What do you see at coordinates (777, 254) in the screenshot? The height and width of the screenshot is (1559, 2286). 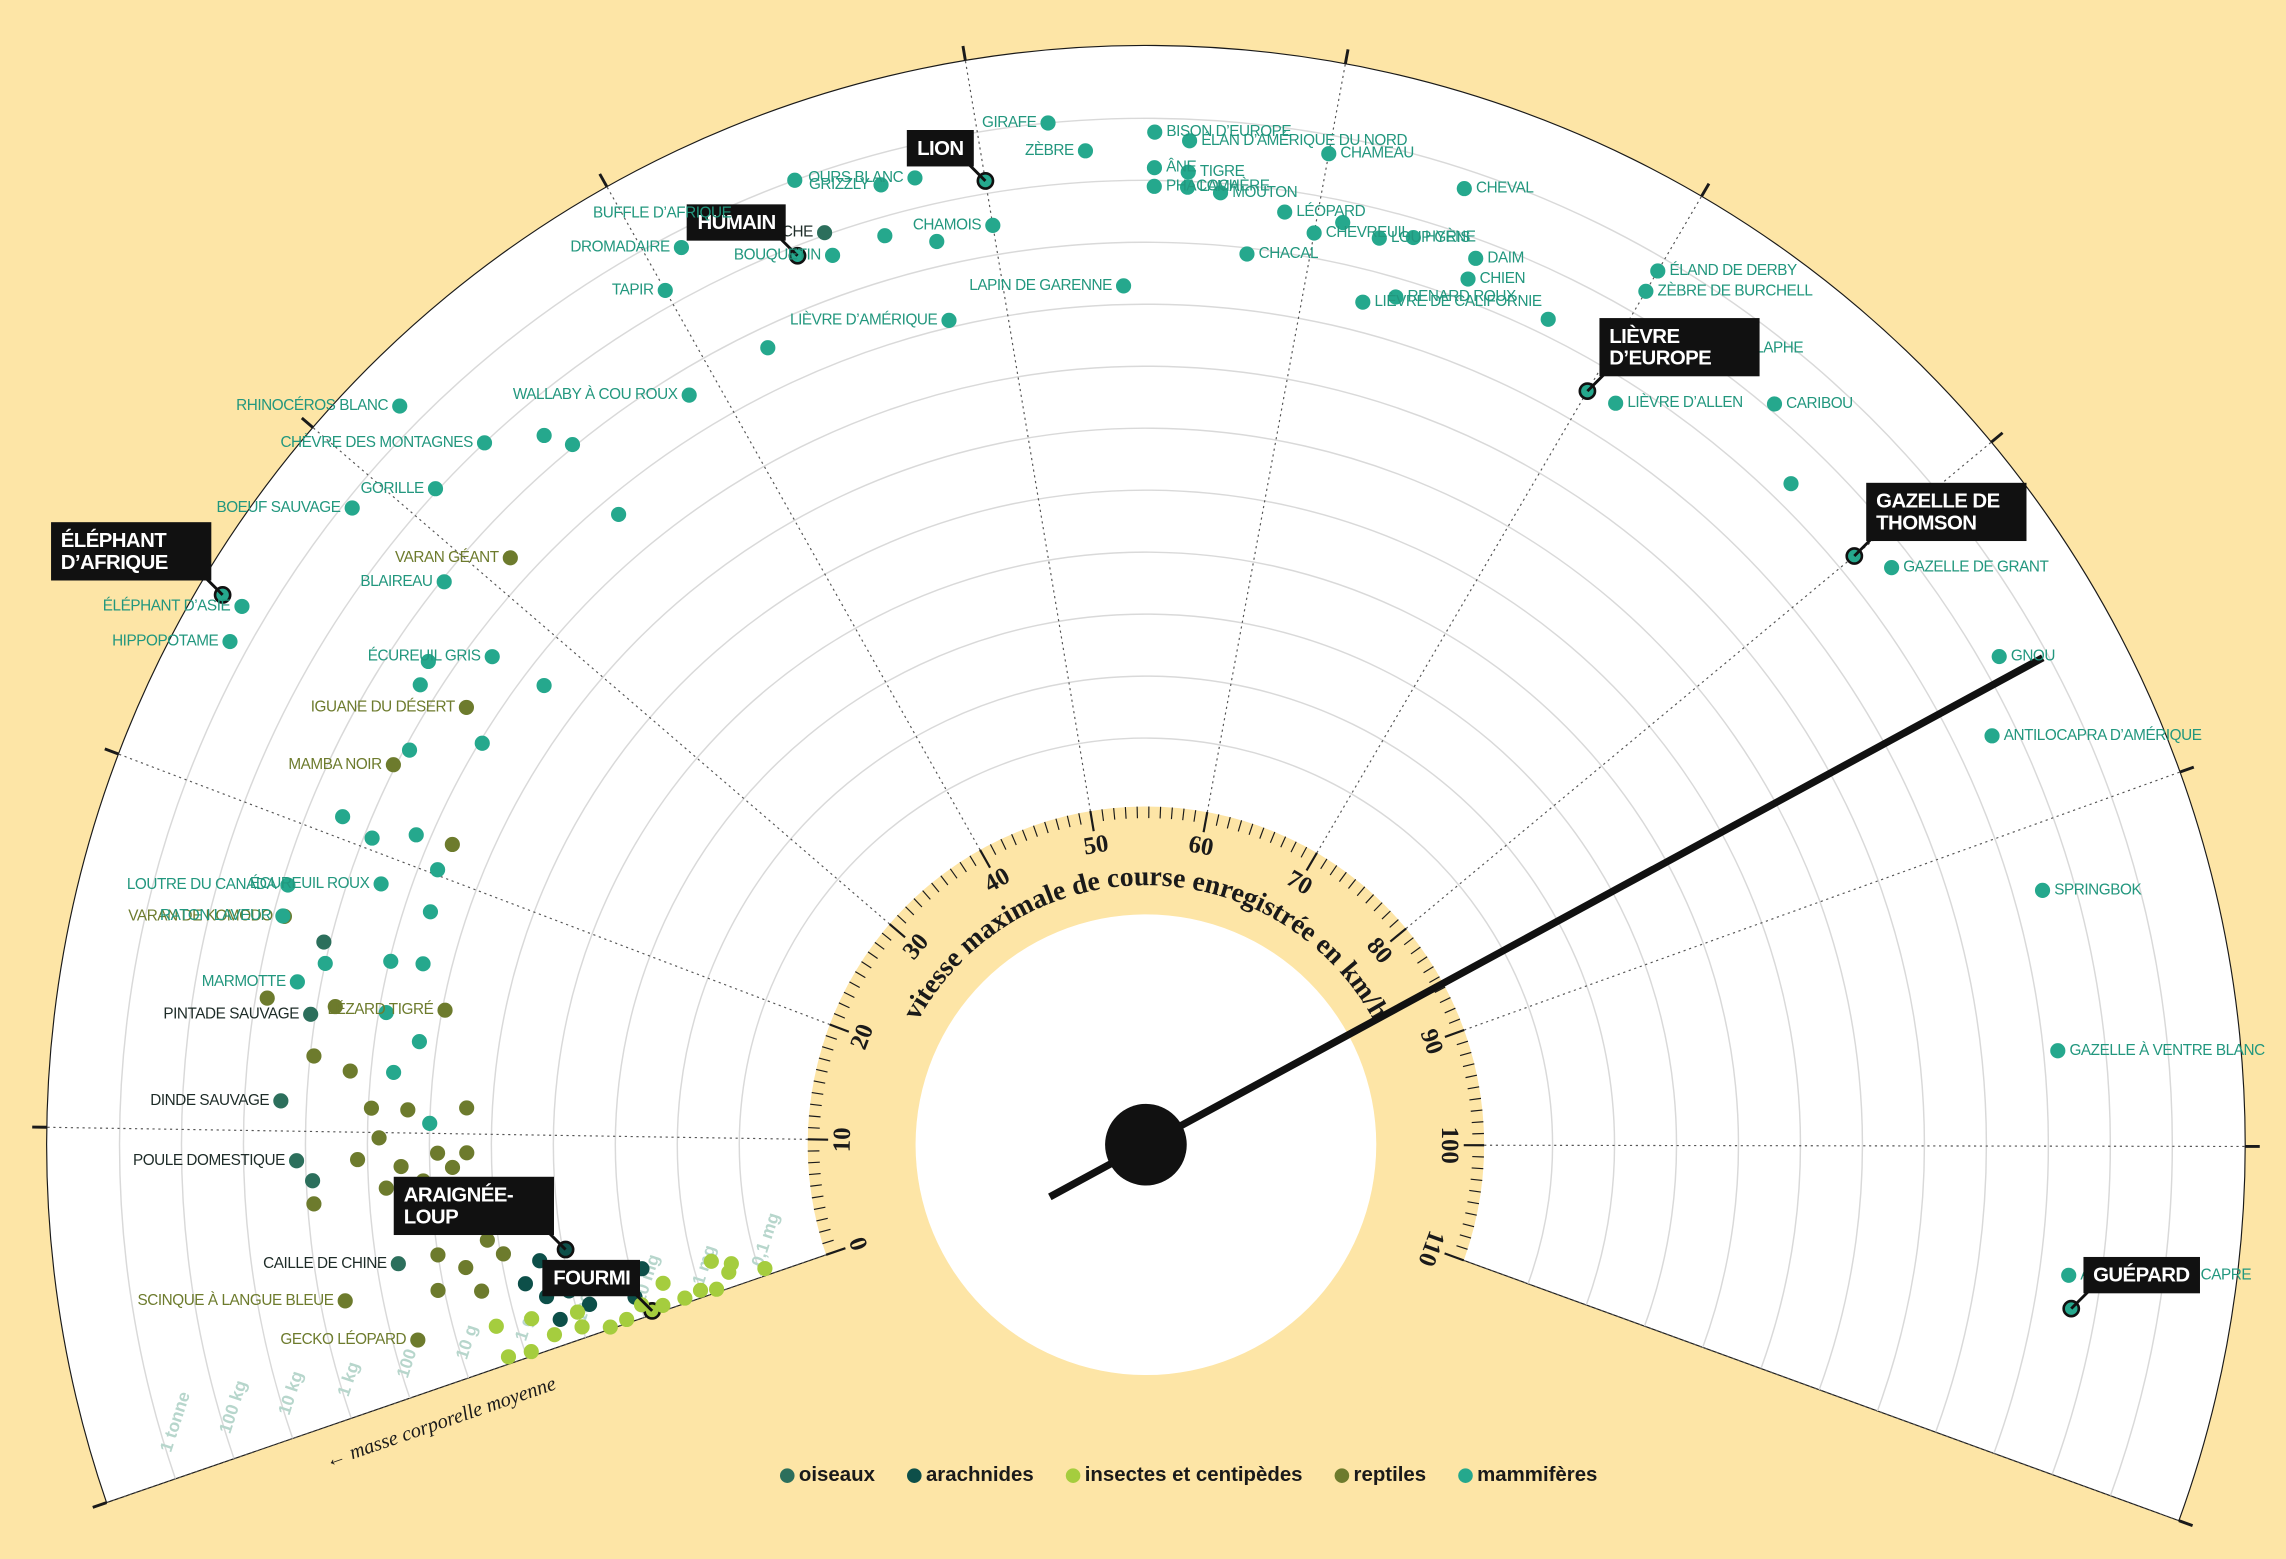 I see `point-label: BOUQUETIN` at bounding box center [777, 254].